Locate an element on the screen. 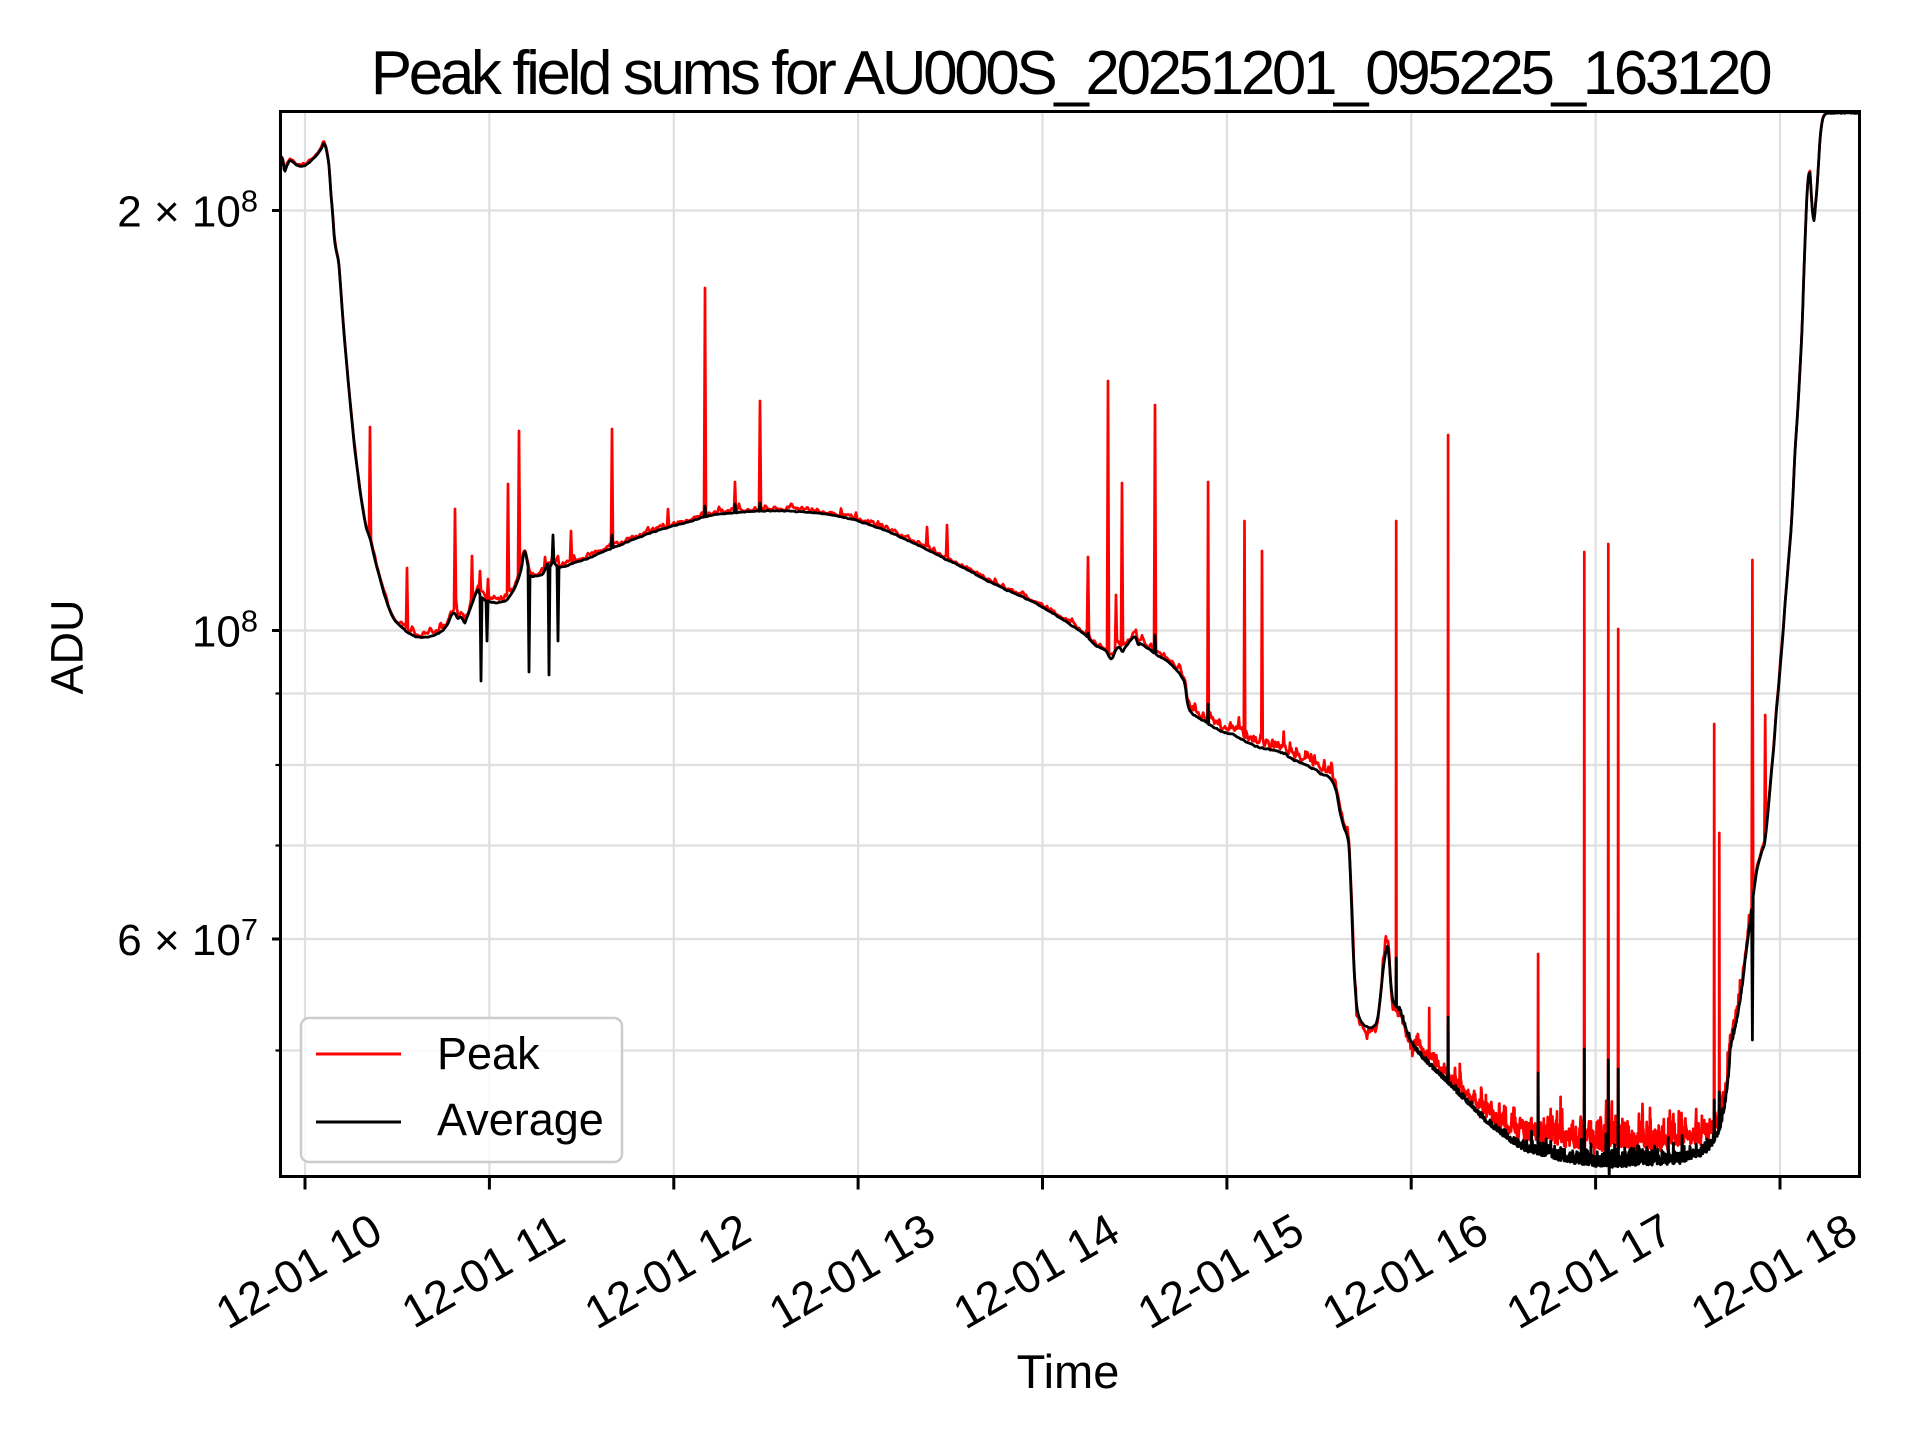 This screenshot has height=1440, width=1920. svg-text: 6 × 10⁷ is located at coordinates (187, 938).